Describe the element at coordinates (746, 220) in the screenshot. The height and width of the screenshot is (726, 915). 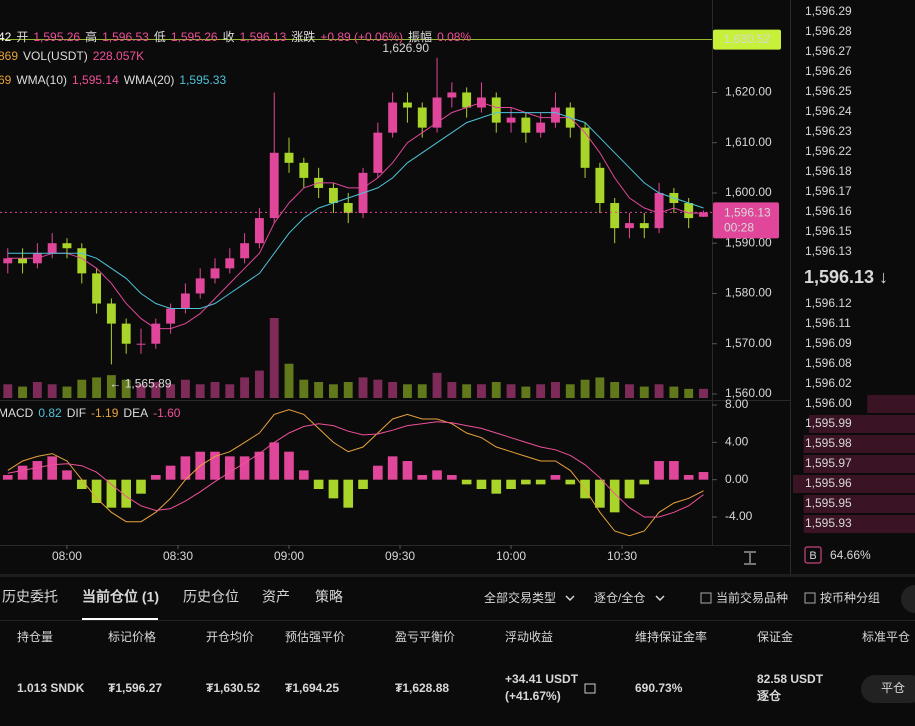
I see `last-price-tag` at that location.